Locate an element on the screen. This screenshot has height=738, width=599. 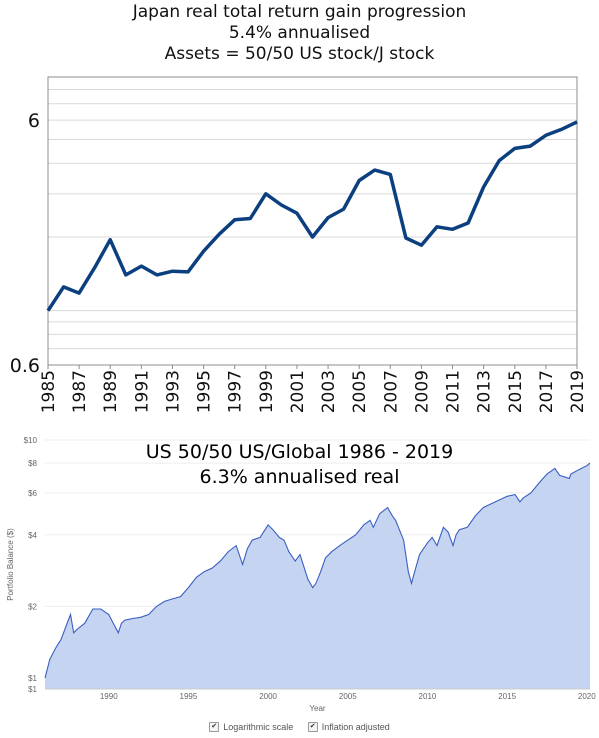
chart1-y-tick-label: 6 is located at coordinates (34, 121).